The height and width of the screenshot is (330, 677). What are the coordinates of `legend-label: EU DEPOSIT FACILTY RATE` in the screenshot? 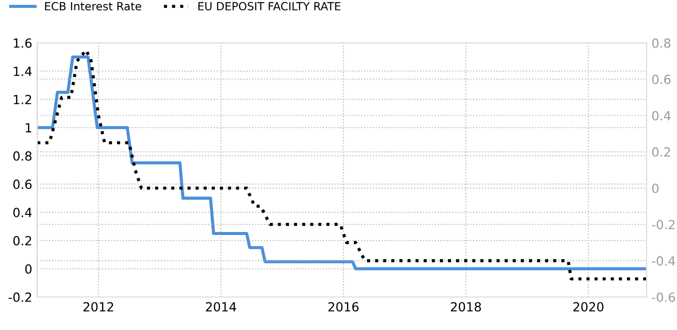 It's located at (269, 6).